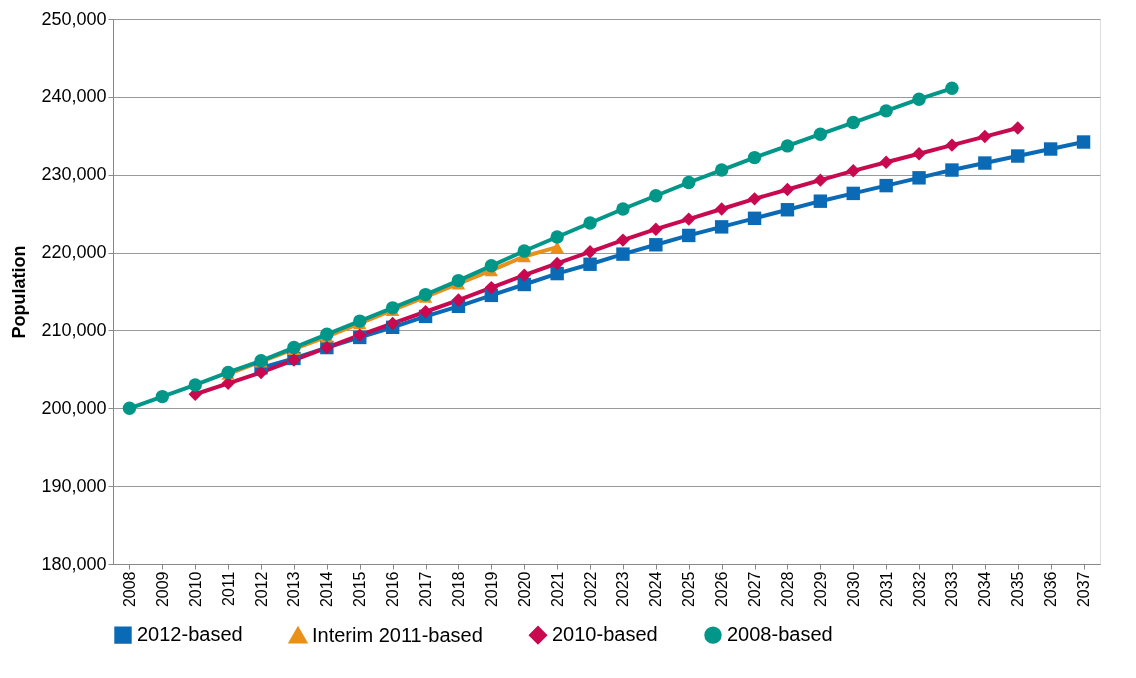  Describe the element at coordinates (74, 407) in the screenshot. I see `y-tick-label: 200,000` at that location.